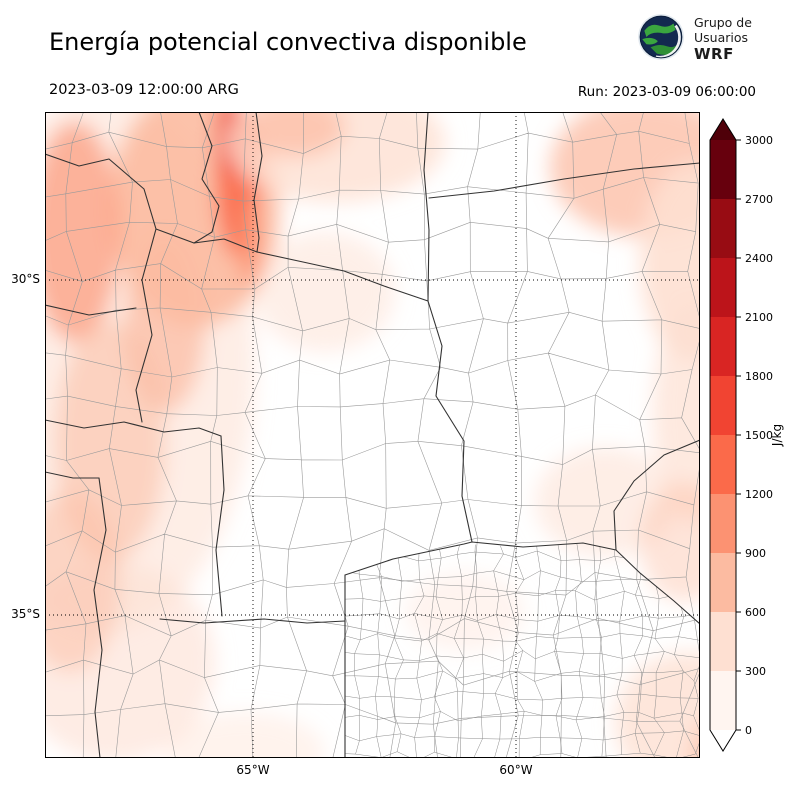 The height and width of the screenshot is (800, 800). What do you see at coordinates (666, 92) in the screenshot?
I see `run-time-label: Run: 2023-03-09 06:00:00` at bounding box center [666, 92].